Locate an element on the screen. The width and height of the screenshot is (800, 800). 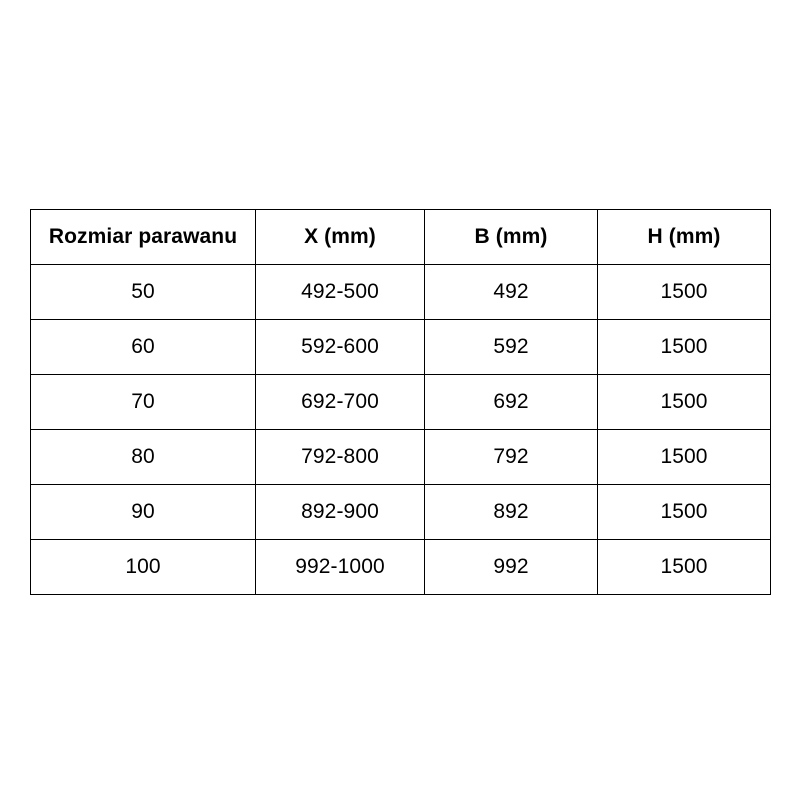
cell-size: 100 is located at coordinates (143, 567).